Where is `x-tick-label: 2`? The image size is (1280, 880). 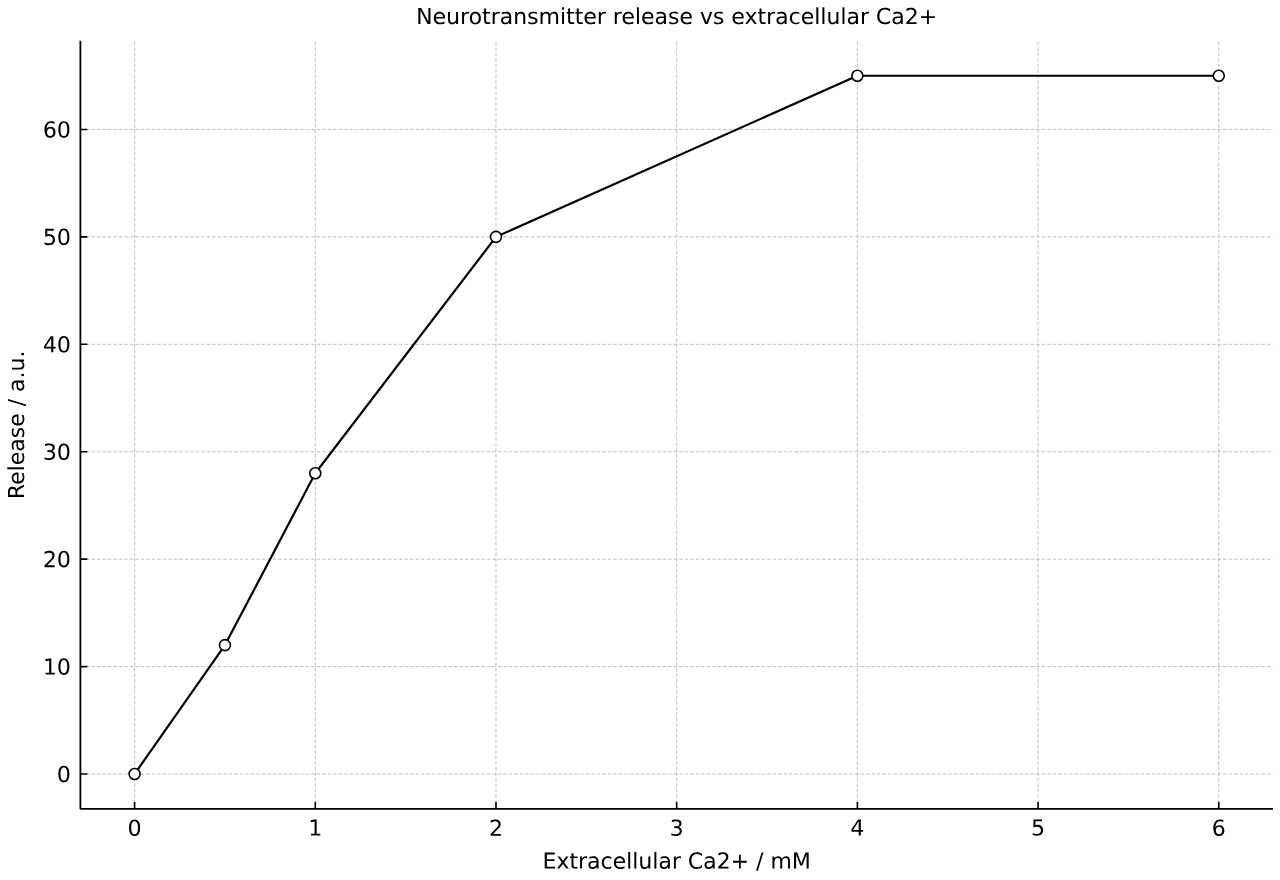
x-tick-label: 2 is located at coordinates (495, 827).